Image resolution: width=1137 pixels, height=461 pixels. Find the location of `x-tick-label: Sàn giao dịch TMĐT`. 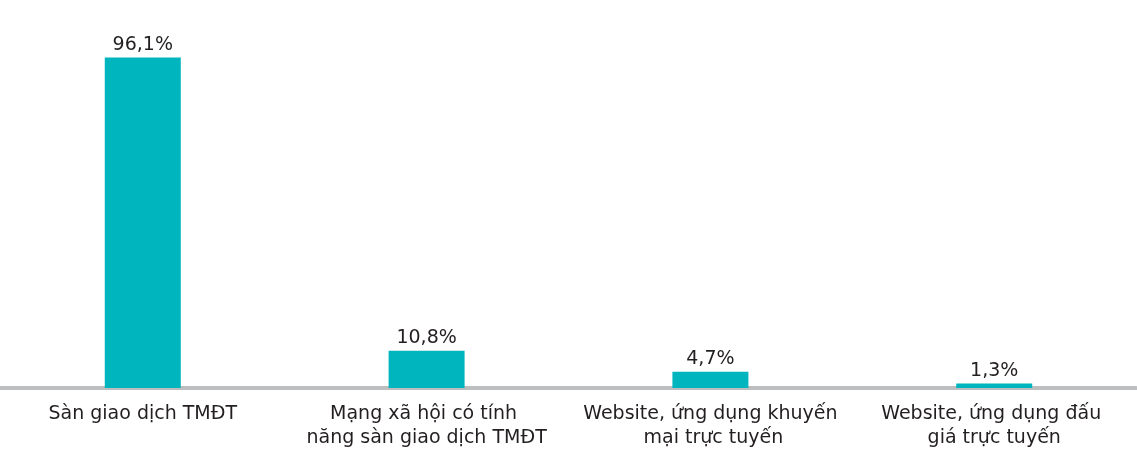

x-tick-label: Sàn giao dịch TMĐT is located at coordinates (143, 412).